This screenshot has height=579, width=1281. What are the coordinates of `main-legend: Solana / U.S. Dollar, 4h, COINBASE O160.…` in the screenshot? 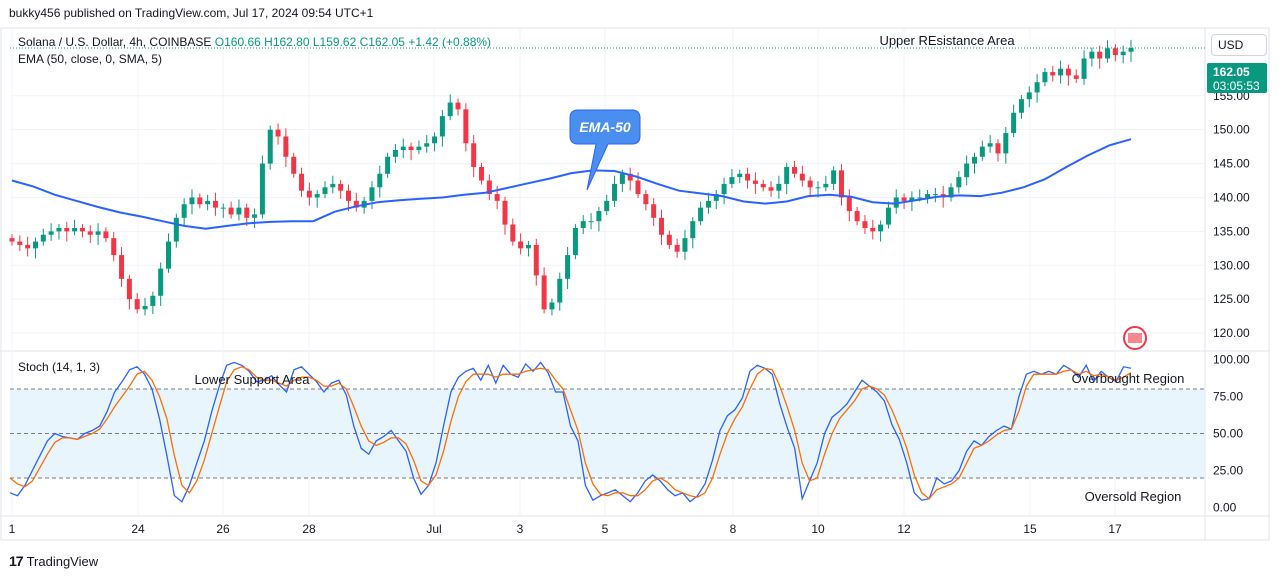 It's located at (254, 42).